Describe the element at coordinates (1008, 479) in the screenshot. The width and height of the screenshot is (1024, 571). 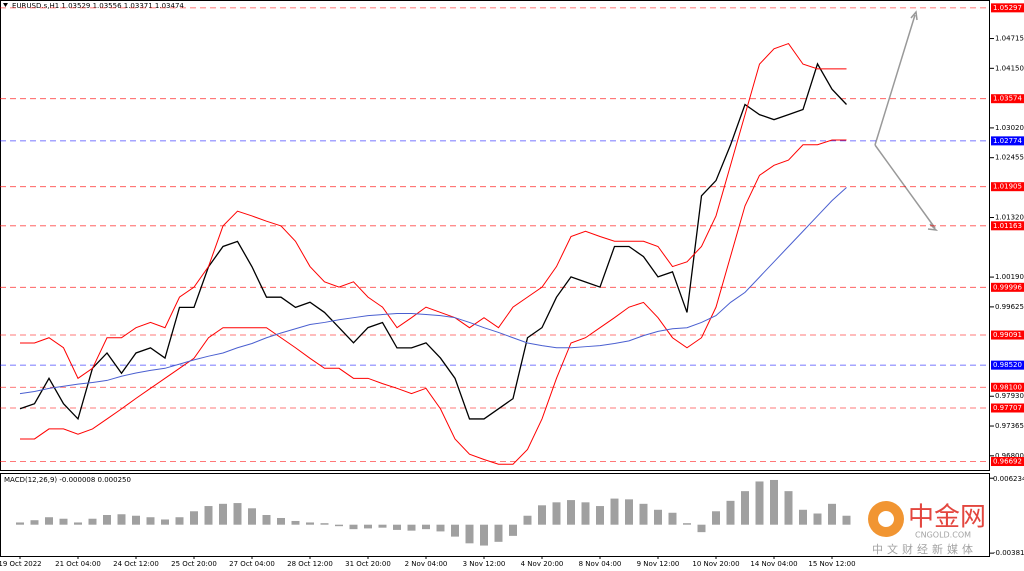
I see `macd-tick-label: 0.006234` at that location.